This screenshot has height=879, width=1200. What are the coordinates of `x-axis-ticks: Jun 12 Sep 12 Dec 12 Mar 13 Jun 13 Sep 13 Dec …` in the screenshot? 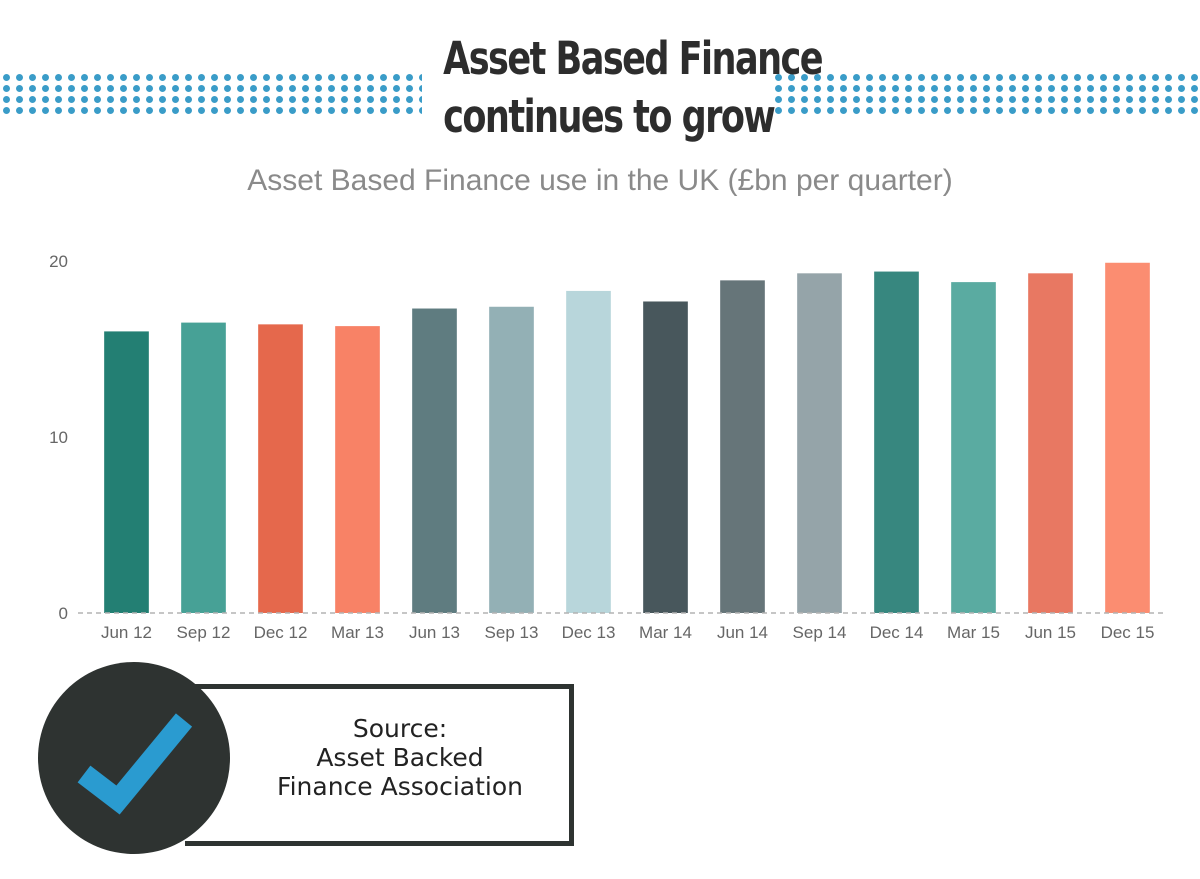 It's located at (627, 632).